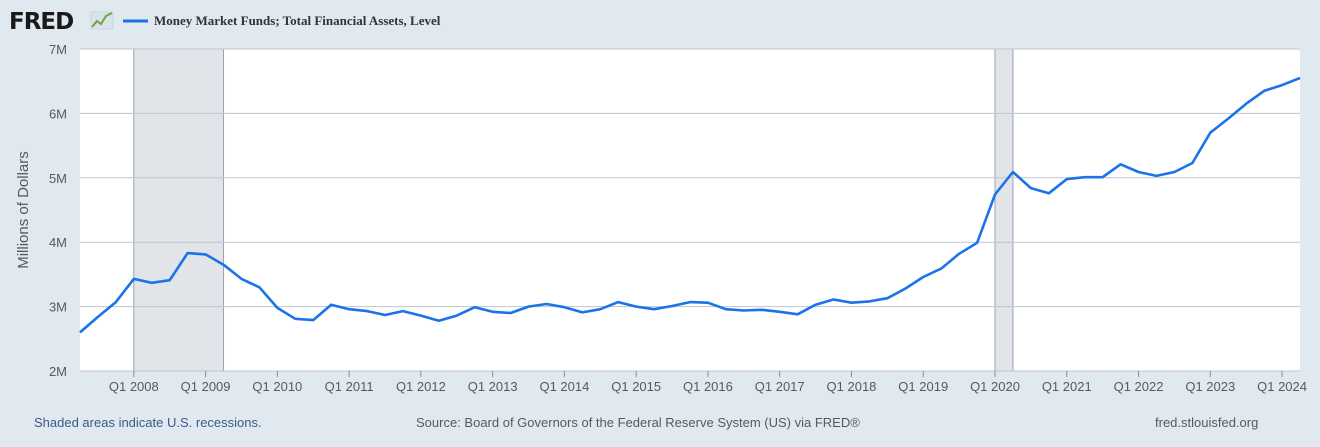 The width and height of the screenshot is (1320, 447). What do you see at coordinates (1282, 386) in the screenshot?
I see `x-tick-label: Q1 2024` at bounding box center [1282, 386].